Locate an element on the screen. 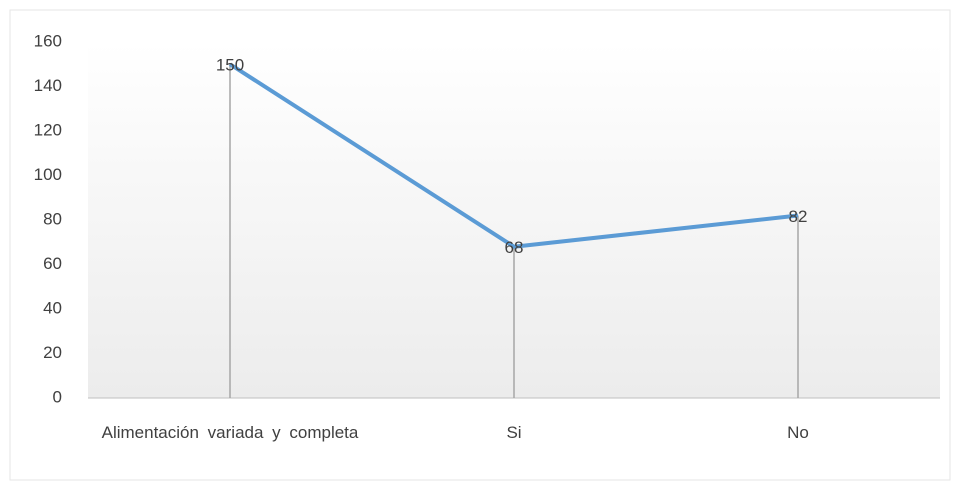 Image resolution: width=955 pixels, height=482 pixels. data-label: 82 is located at coordinates (798, 216).